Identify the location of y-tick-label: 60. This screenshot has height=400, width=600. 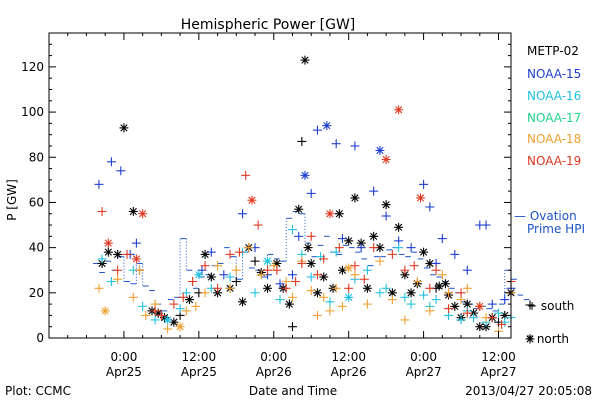
(36, 202).